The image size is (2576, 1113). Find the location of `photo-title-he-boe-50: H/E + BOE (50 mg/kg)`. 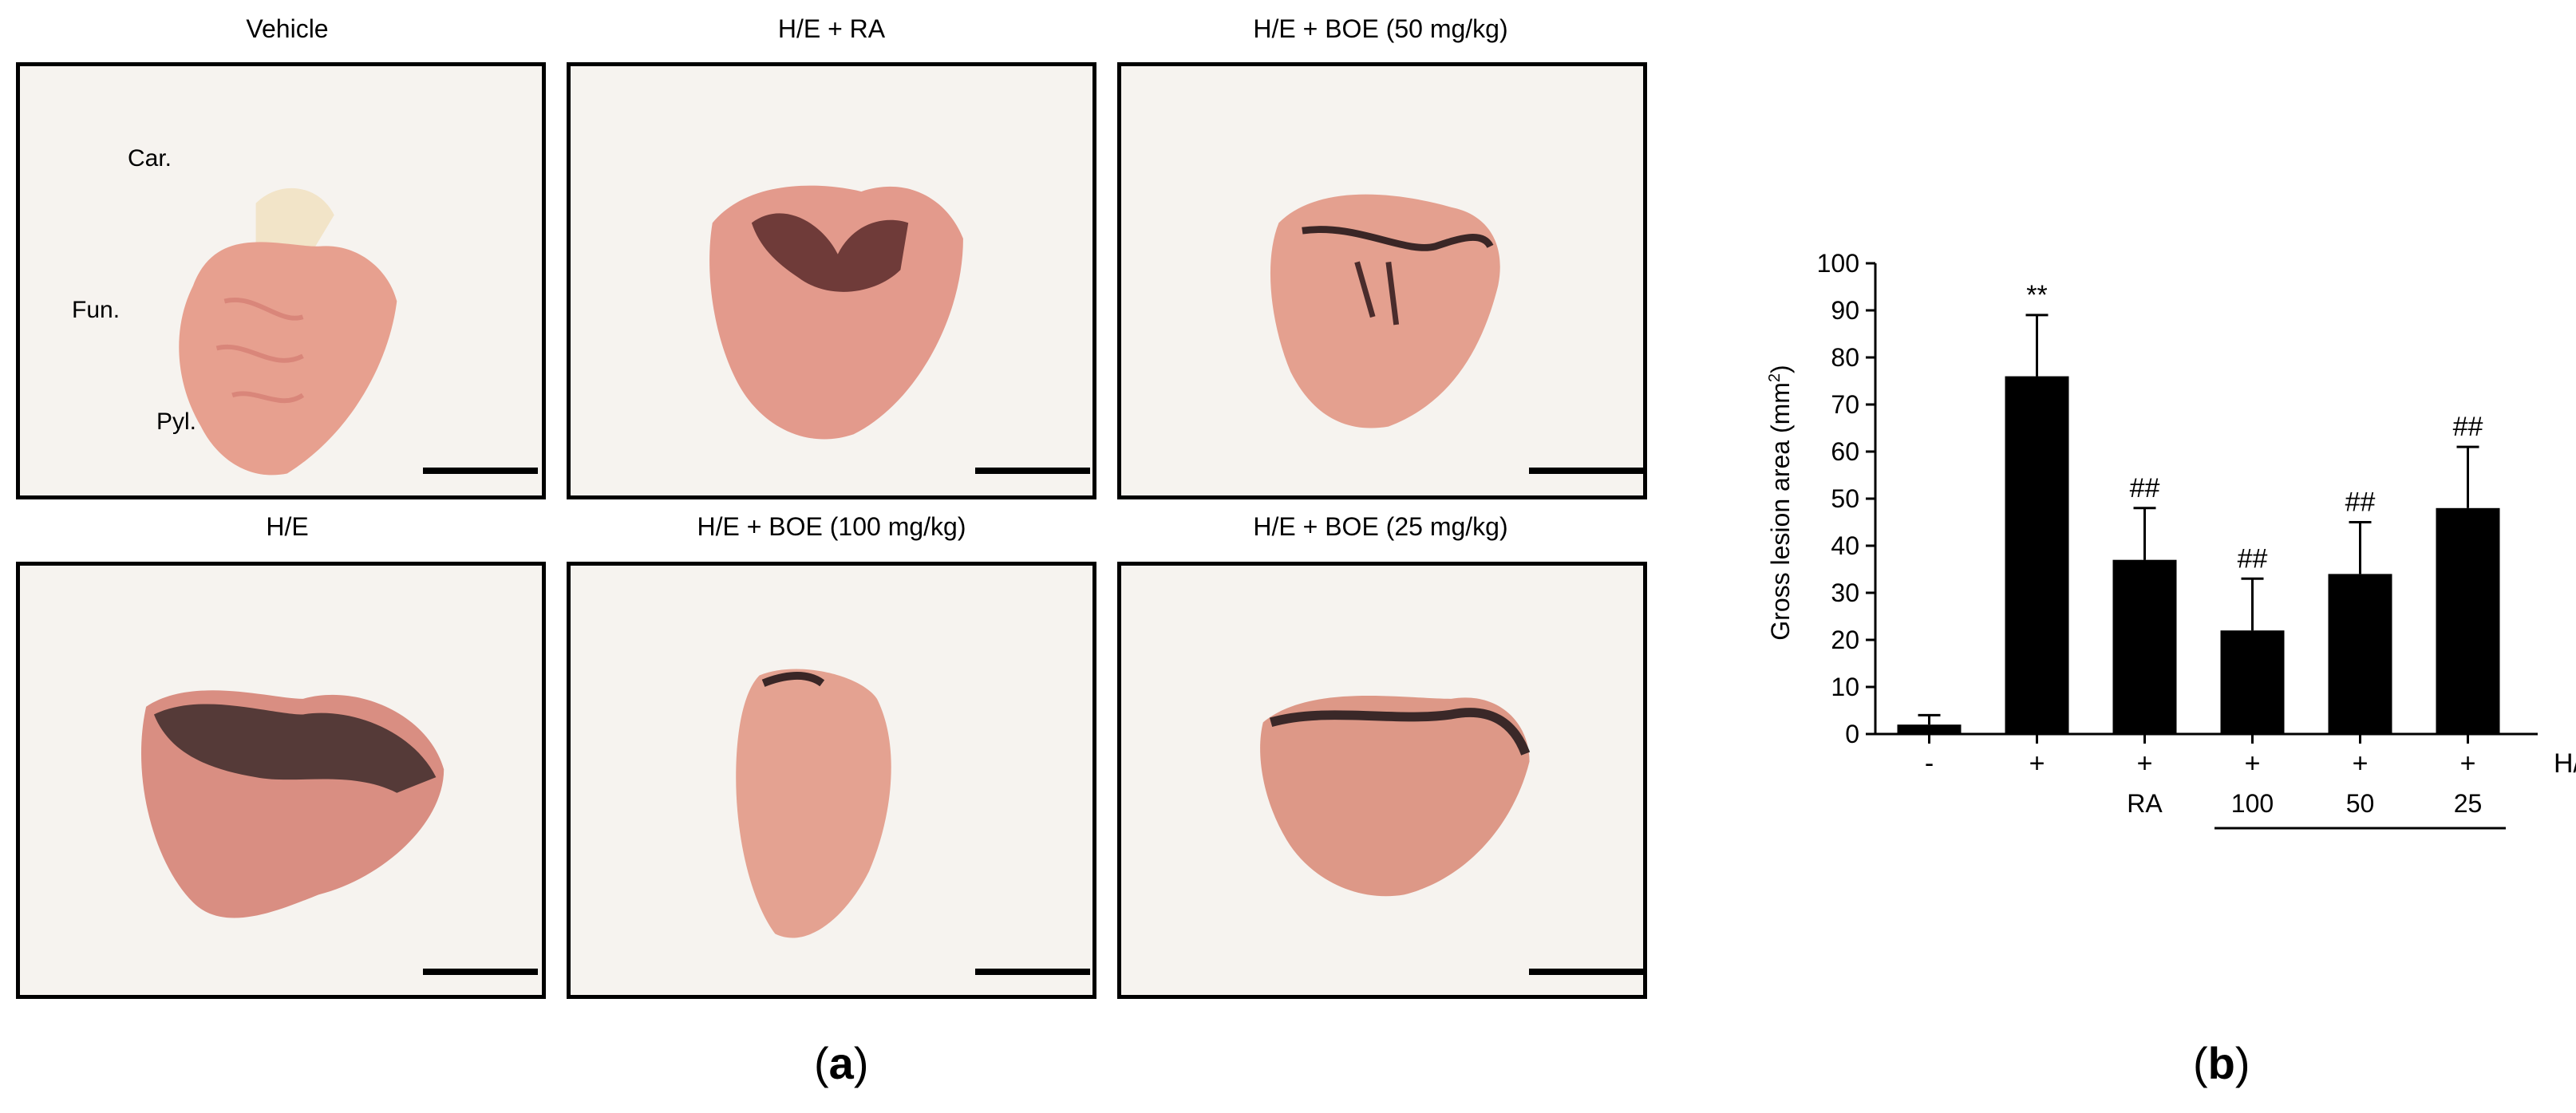

photo-title-he-boe-50: H/E + BOE (50 mg/kg) is located at coordinates (1380, 29).